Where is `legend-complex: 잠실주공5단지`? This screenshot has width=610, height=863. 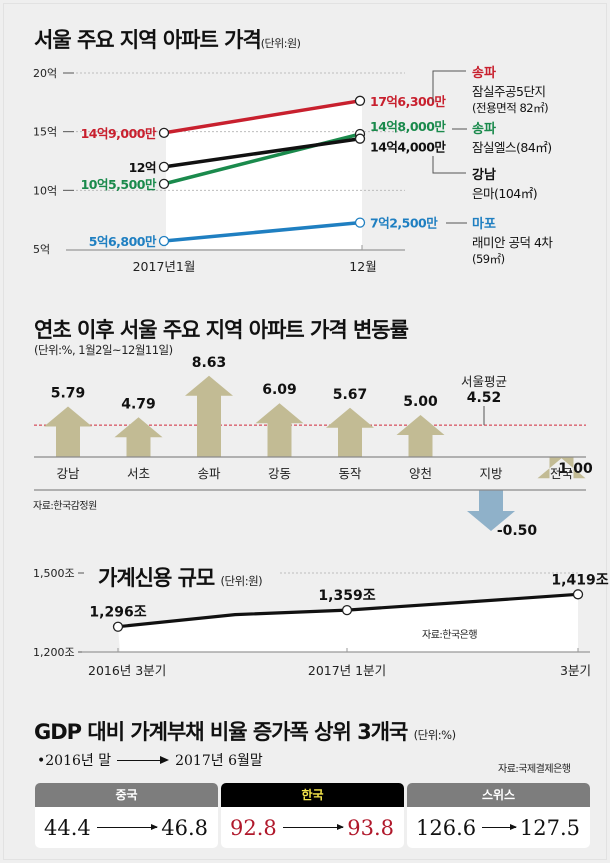
legend-complex: 잠실주공5단지 is located at coordinates (509, 91).